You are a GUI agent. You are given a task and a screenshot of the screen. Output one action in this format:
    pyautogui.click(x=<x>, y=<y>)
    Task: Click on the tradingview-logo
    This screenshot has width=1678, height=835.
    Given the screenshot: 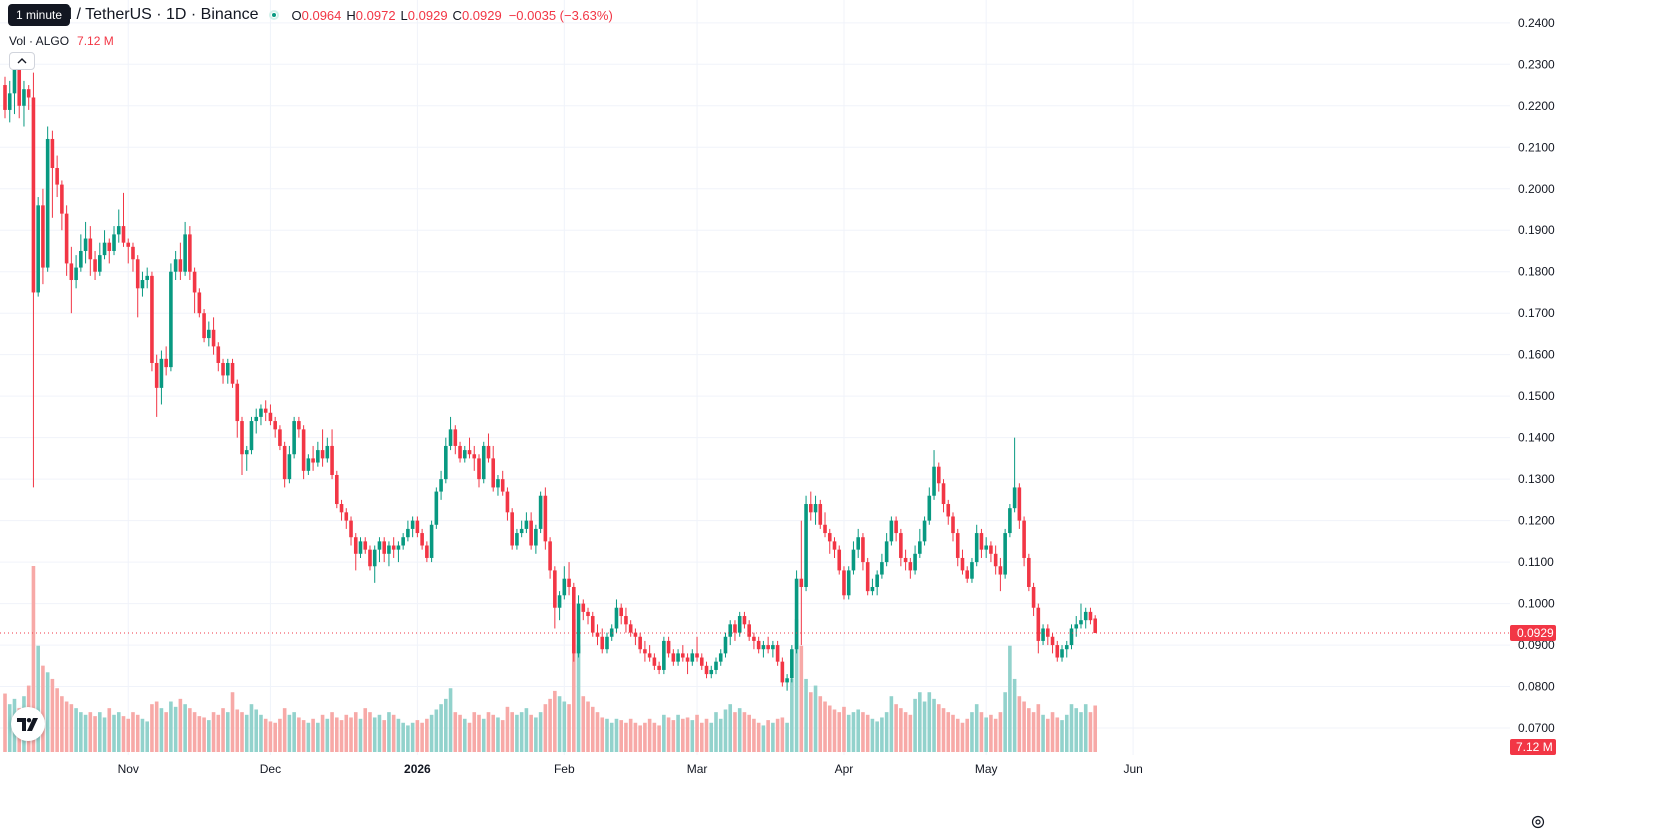 What is the action you would take?
    pyautogui.click(x=28, y=724)
    